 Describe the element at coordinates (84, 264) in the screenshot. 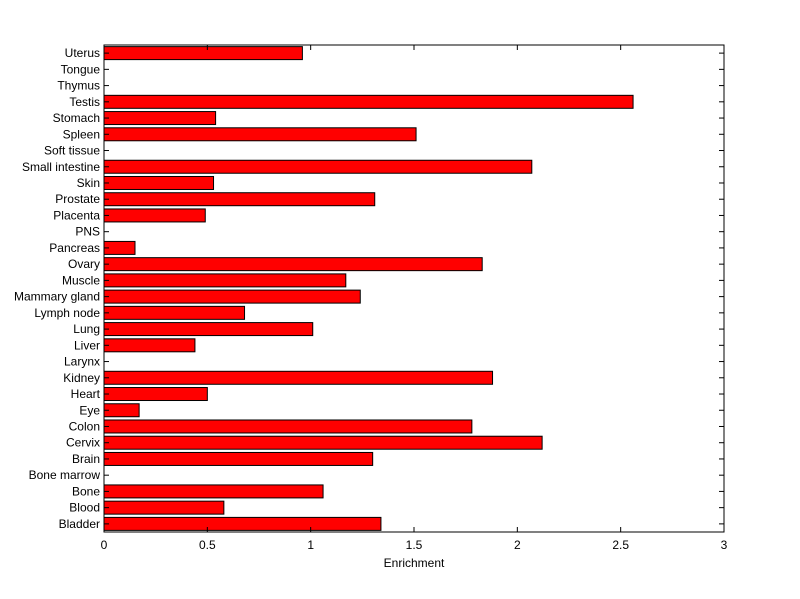

I see `category-label-ovary: Ovary` at that location.